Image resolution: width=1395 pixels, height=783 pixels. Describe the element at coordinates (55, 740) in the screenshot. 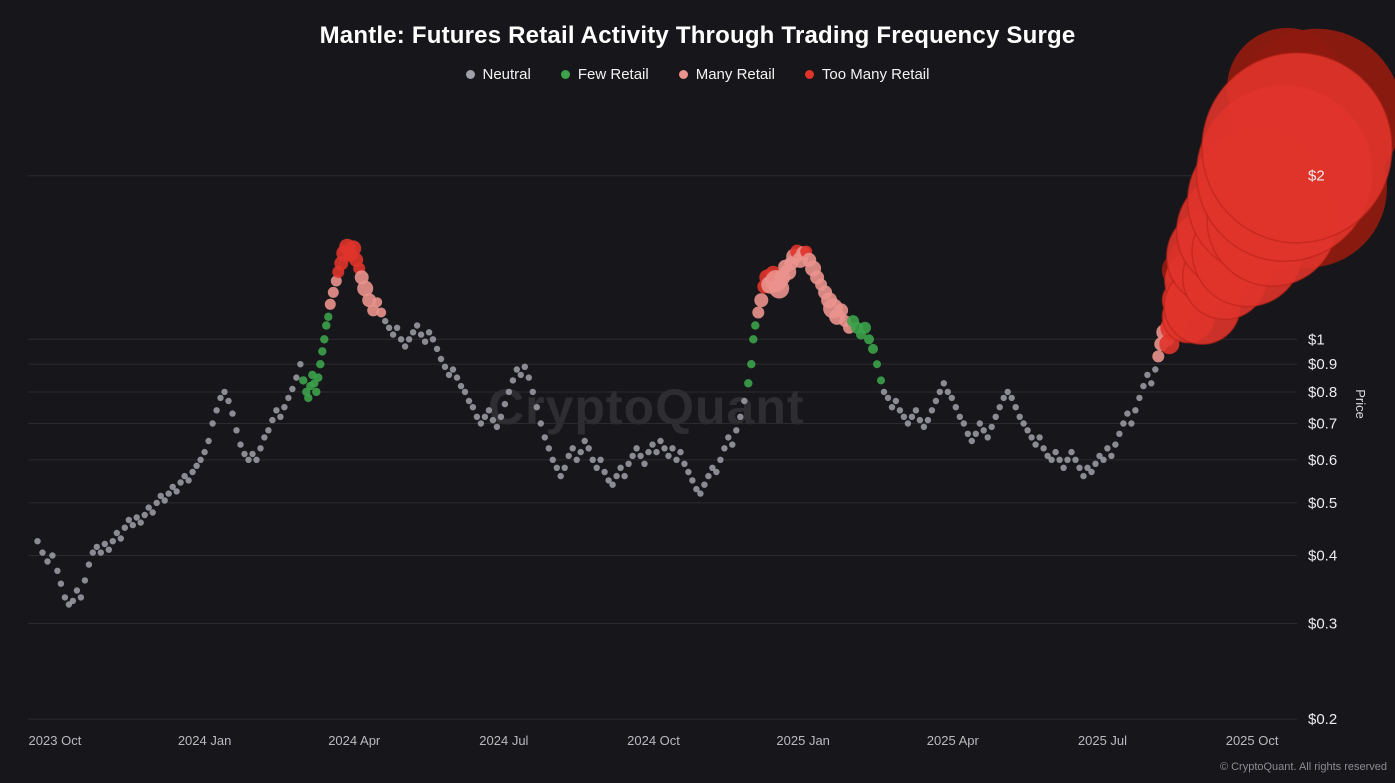

I see `x-tick-label: 2023 Oct` at that location.